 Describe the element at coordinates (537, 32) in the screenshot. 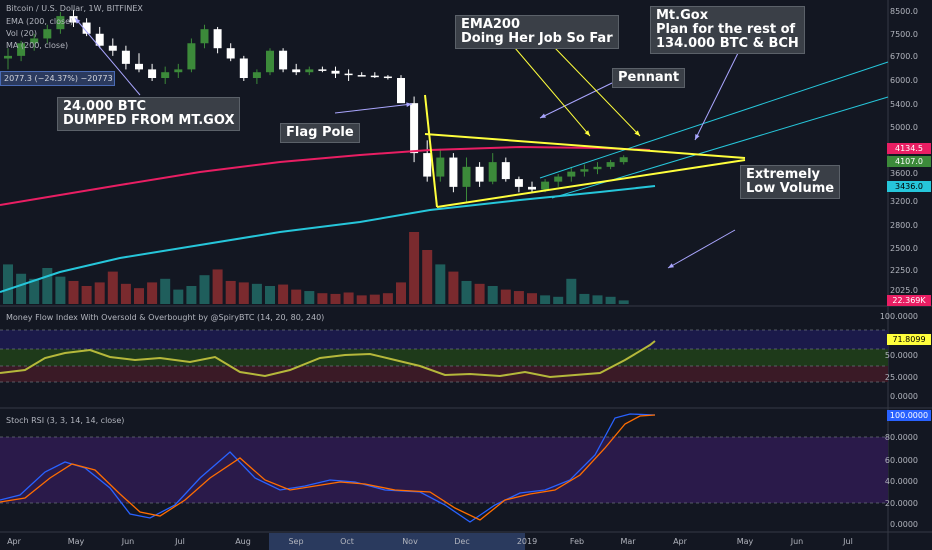

I see `annotation-ema200: EMA200 Doing Her Job So Far` at that location.